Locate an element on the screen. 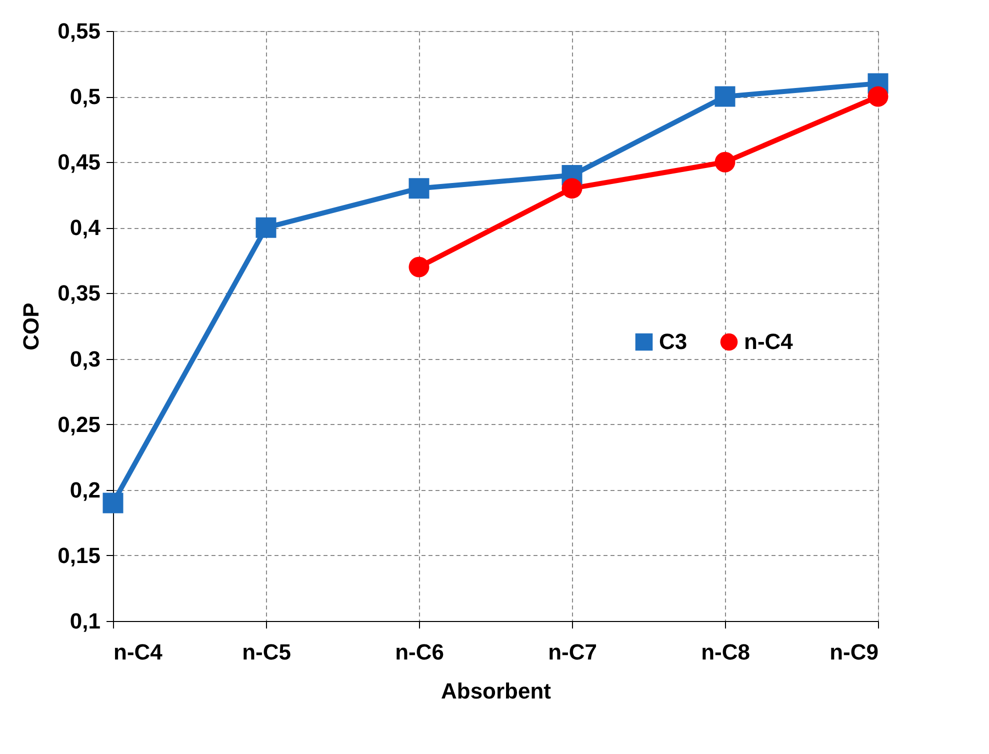 The image size is (989, 754). y-tick-label: 0,55 is located at coordinates (79, 31).